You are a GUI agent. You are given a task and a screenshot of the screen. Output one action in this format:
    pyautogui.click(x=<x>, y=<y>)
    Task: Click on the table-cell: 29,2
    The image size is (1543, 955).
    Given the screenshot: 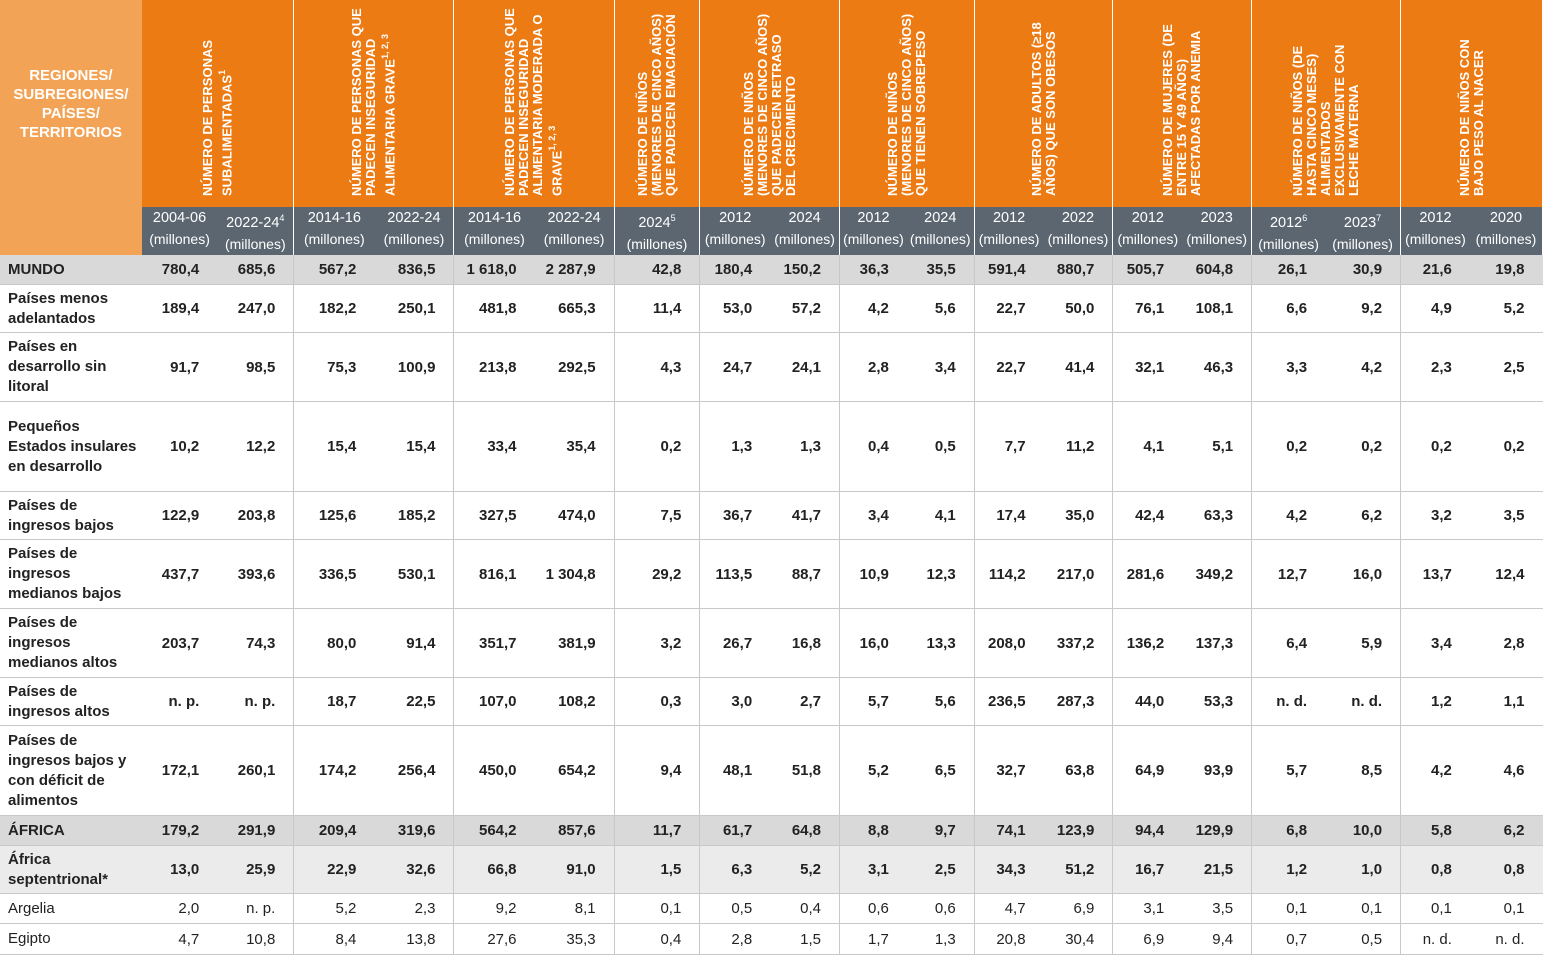 What is the action you would take?
    pyautogui.click(x=657, y=574)
    